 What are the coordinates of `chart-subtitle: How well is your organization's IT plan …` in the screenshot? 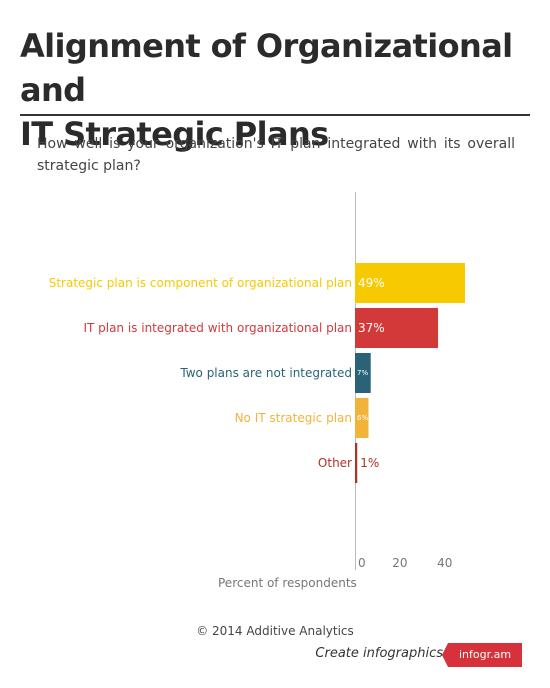 It's located at (276, 155).